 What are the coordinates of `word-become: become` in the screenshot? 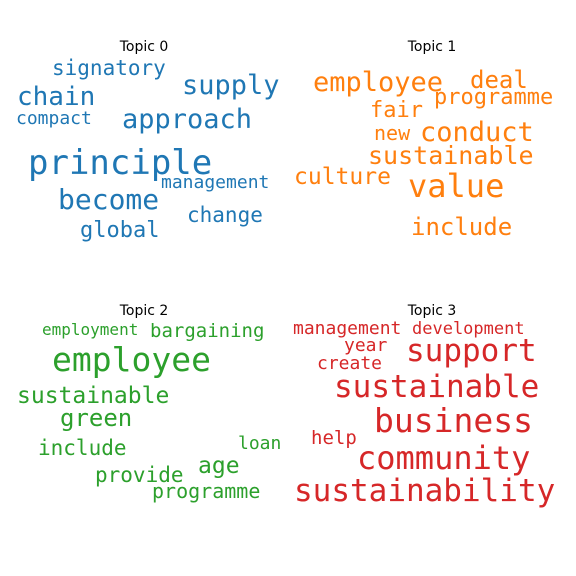 It's located at (109, 199).